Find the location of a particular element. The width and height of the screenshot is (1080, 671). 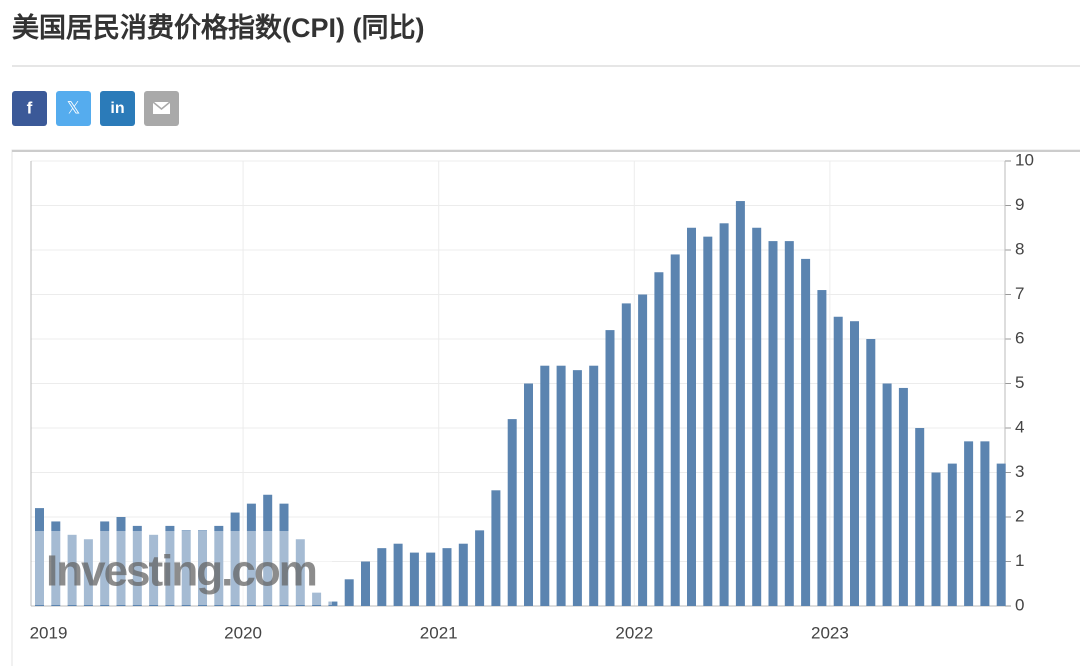

y-tick-label: 8 is located at coordinates (1019, 248).